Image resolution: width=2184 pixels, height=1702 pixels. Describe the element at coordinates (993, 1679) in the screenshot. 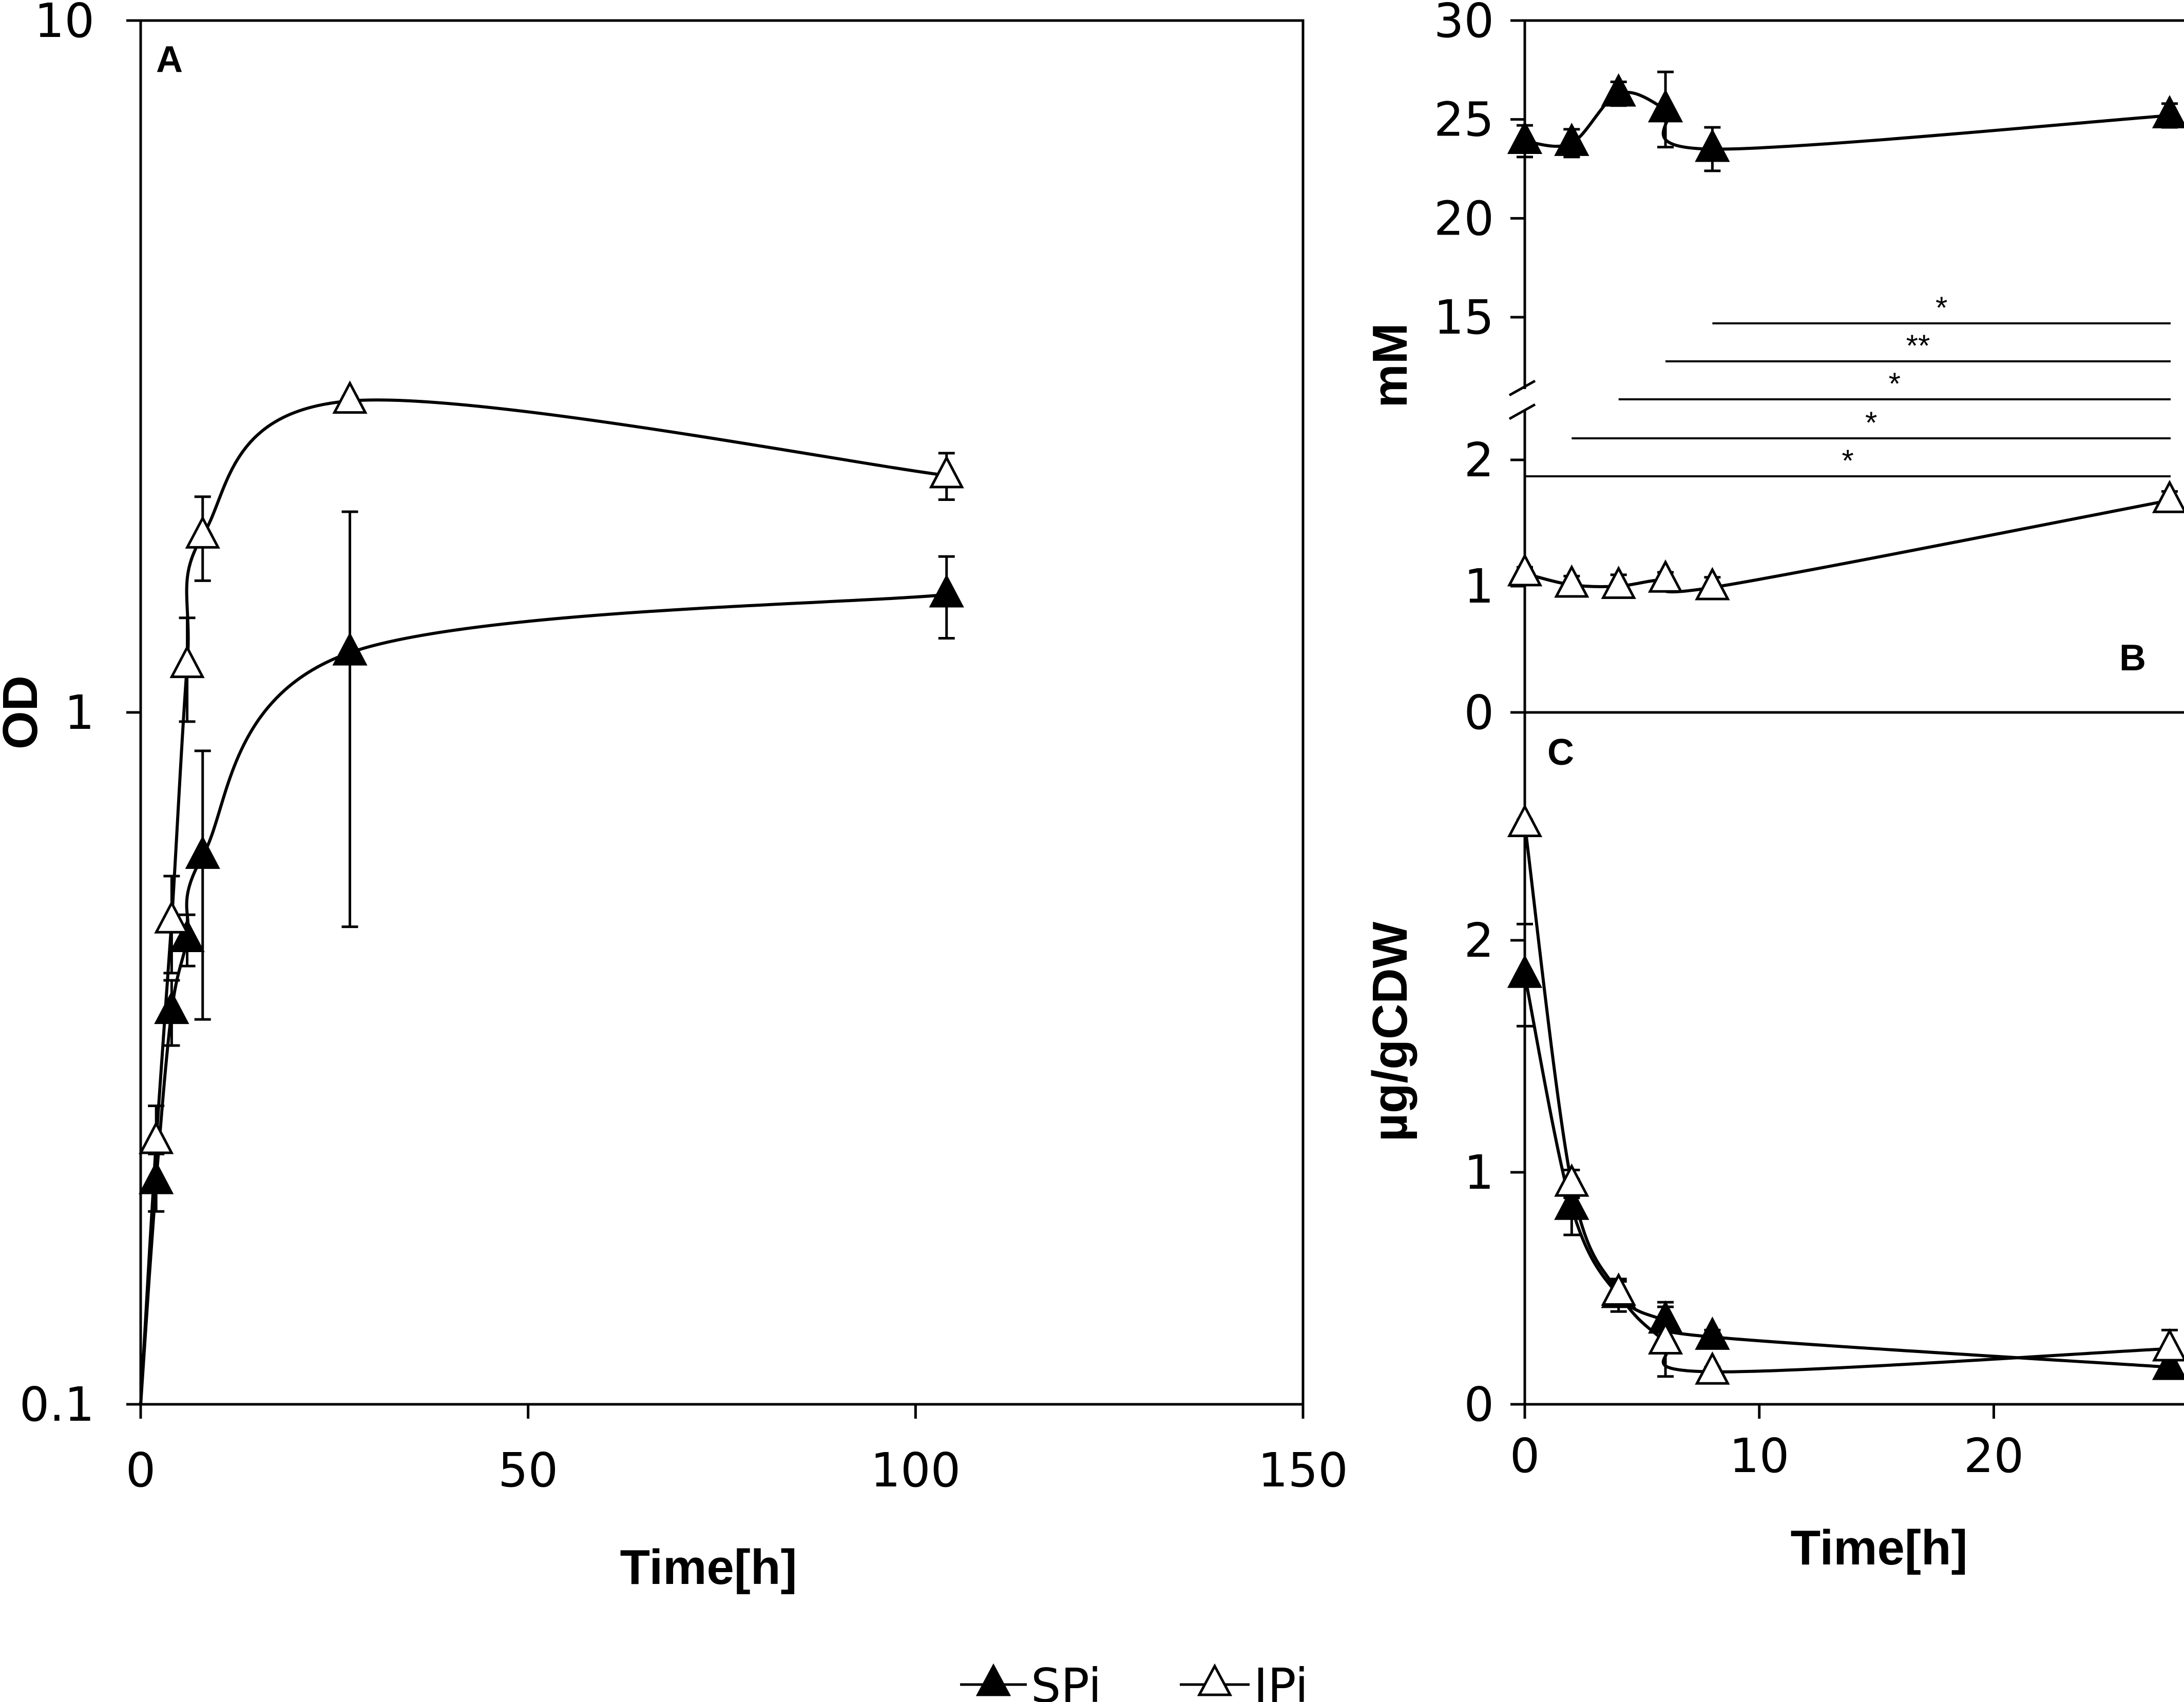

I see `legend-spi-marker` at that location.